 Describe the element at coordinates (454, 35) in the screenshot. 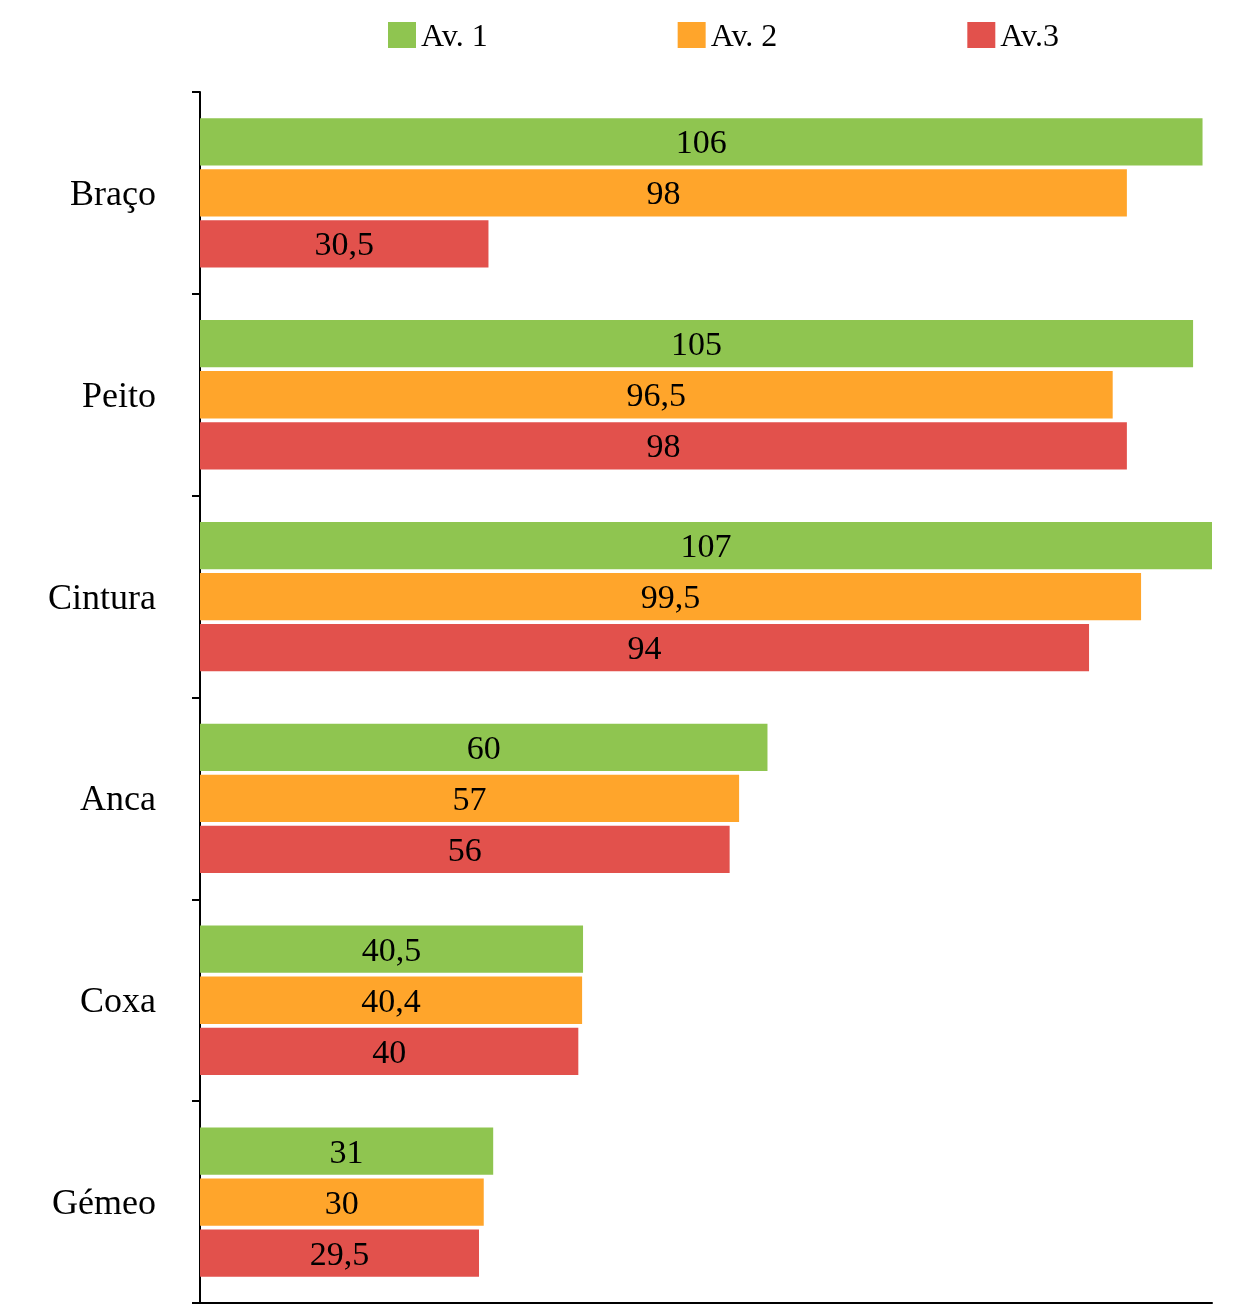

I see `legend-label: Av. 1` at that location.